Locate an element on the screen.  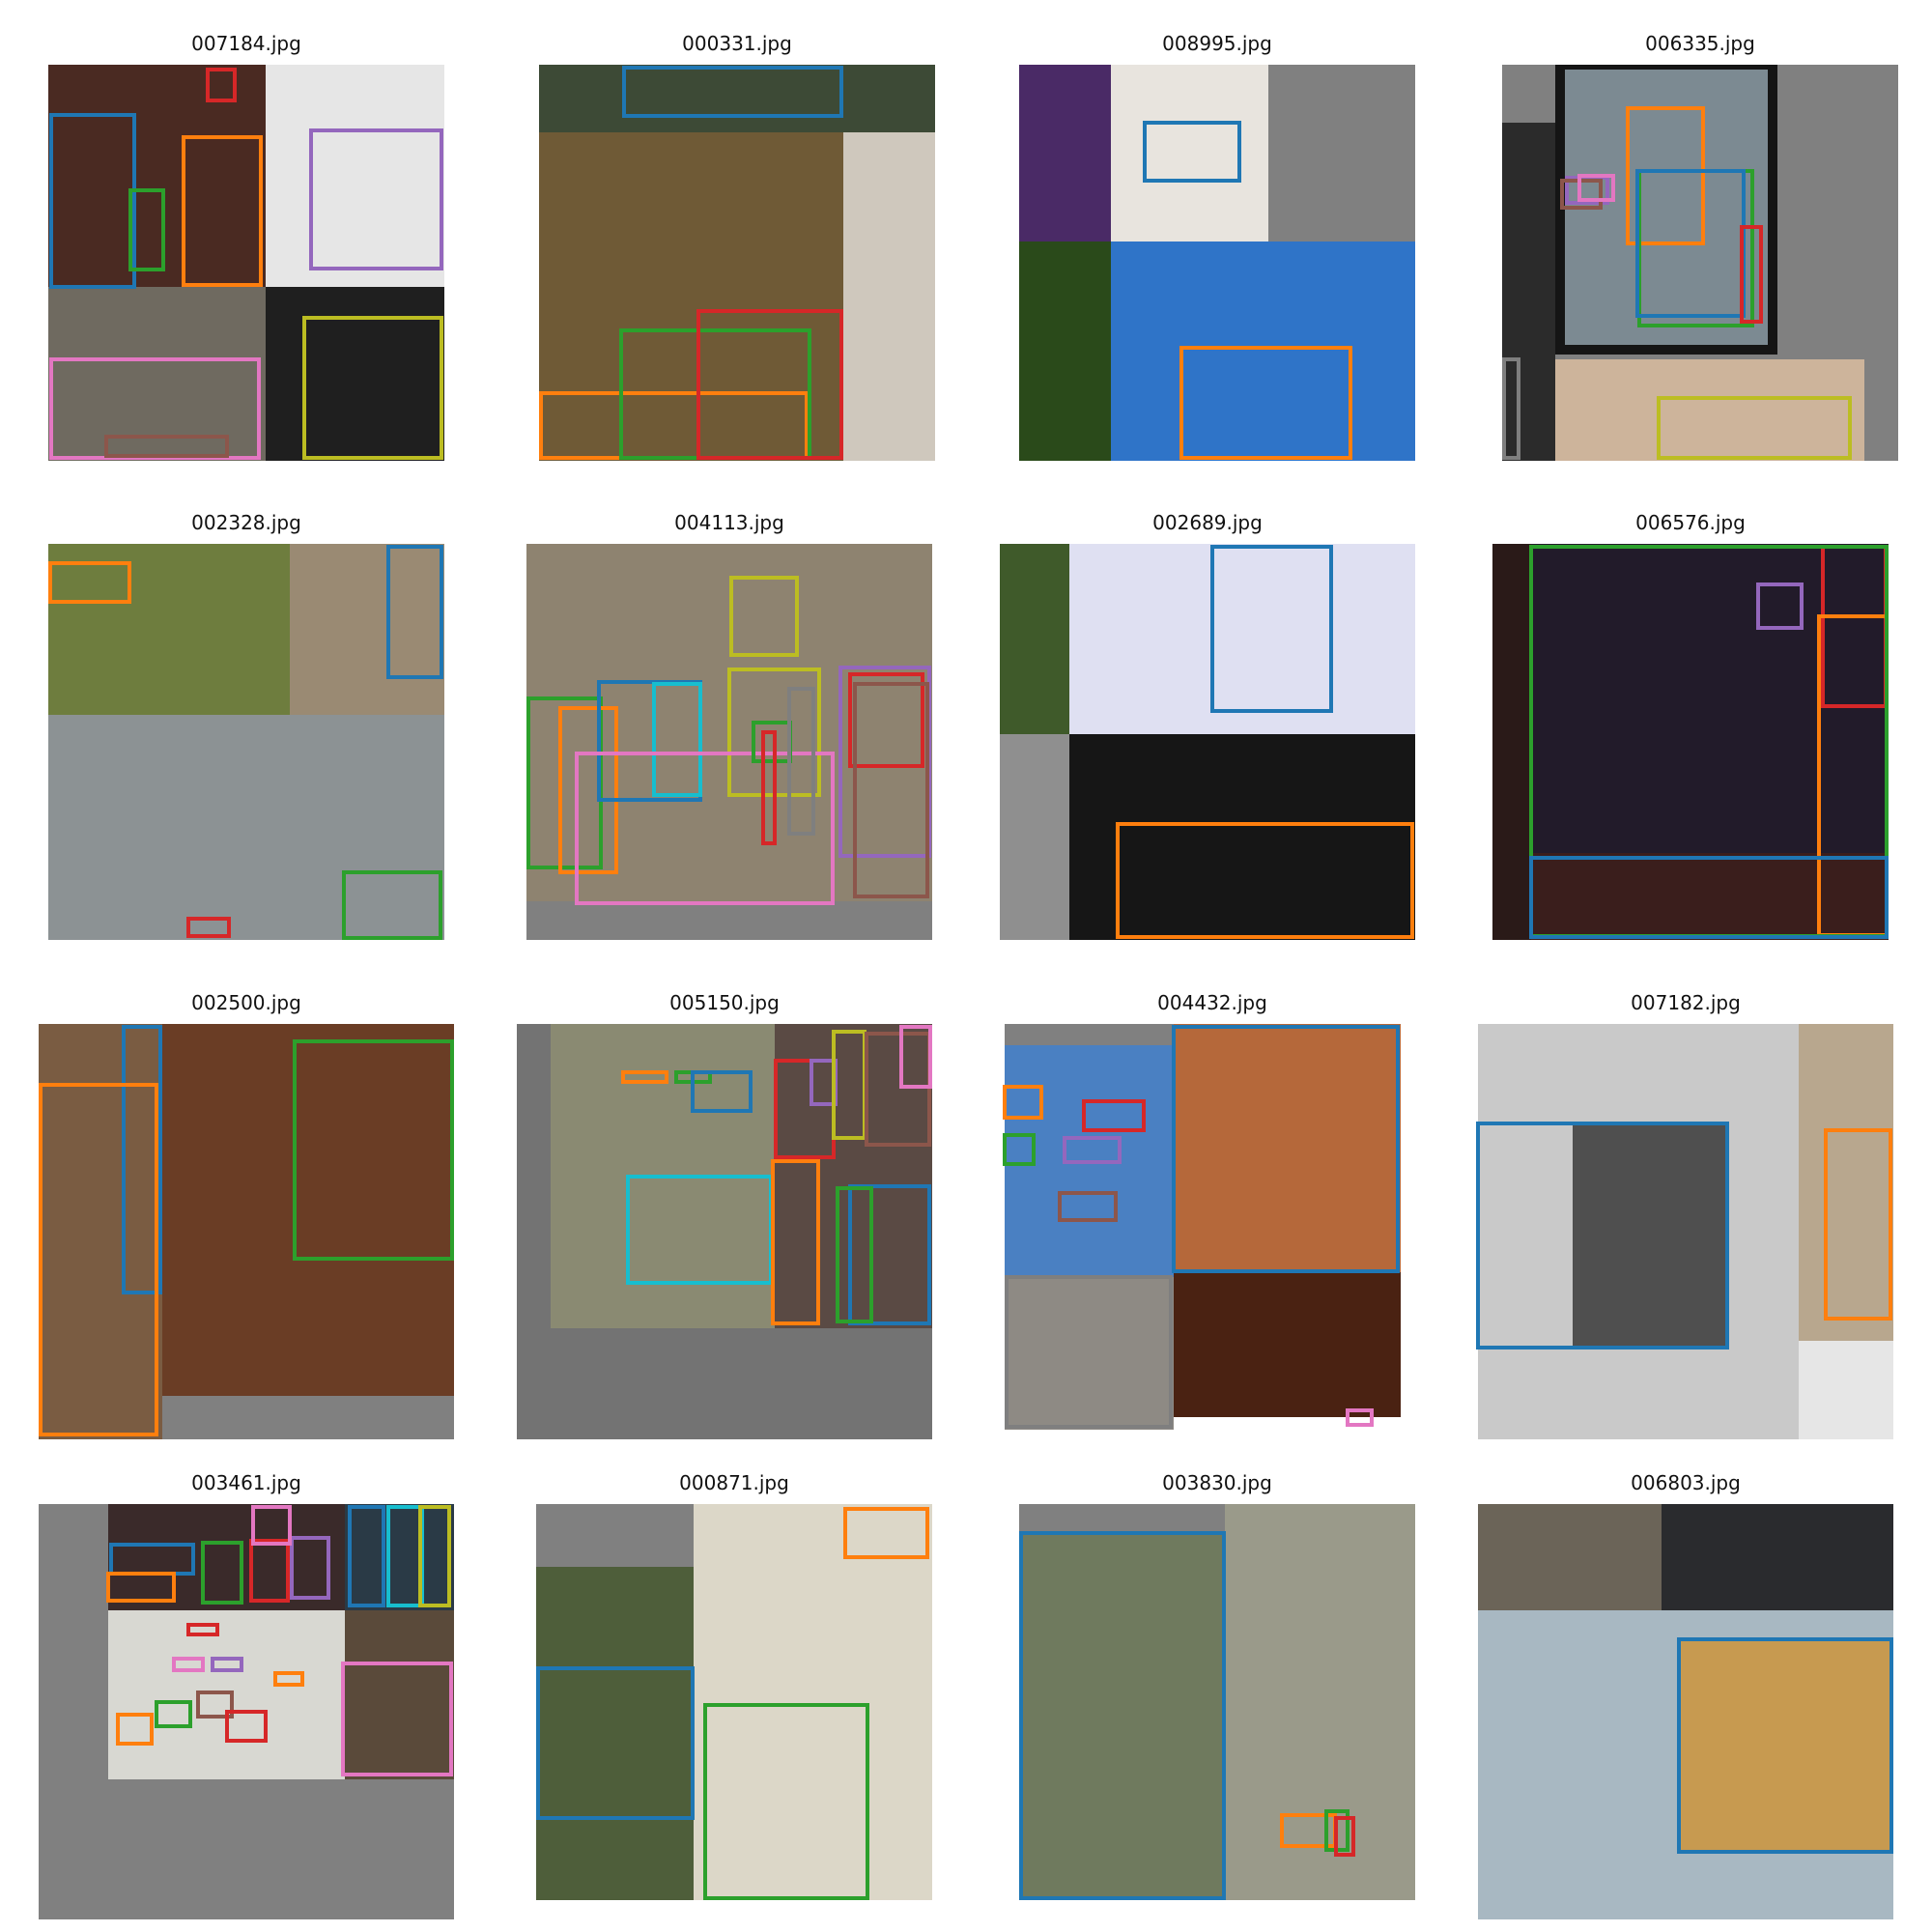
panel-title: 008995.jpg is located at coordinates (1217, 43).